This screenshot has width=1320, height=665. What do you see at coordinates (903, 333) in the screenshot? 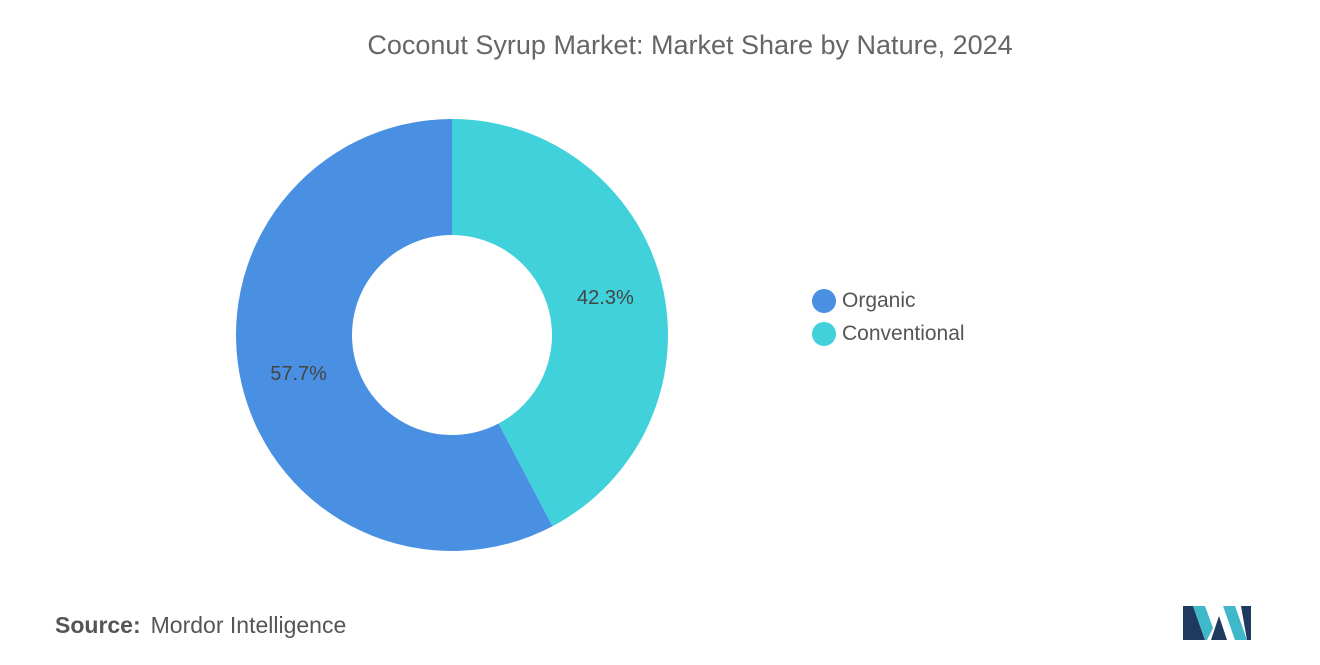
I see `legend-label-conventional: Conventional` at bounding box center [903, 333].